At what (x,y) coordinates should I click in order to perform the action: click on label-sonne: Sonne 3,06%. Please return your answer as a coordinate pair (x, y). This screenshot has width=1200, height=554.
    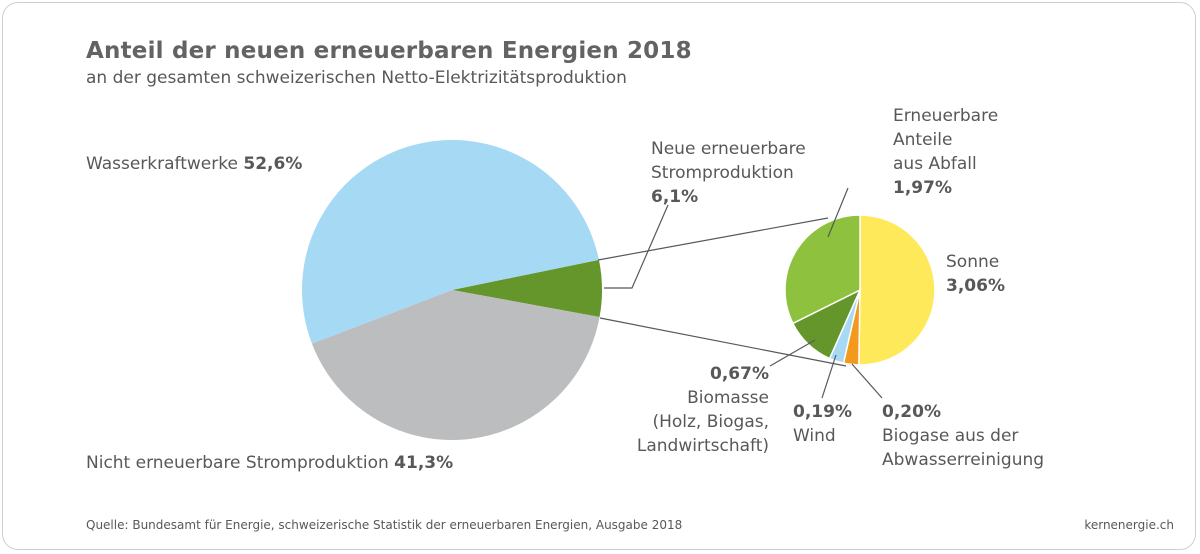
    Looking at the image, I should click on (975, 274).